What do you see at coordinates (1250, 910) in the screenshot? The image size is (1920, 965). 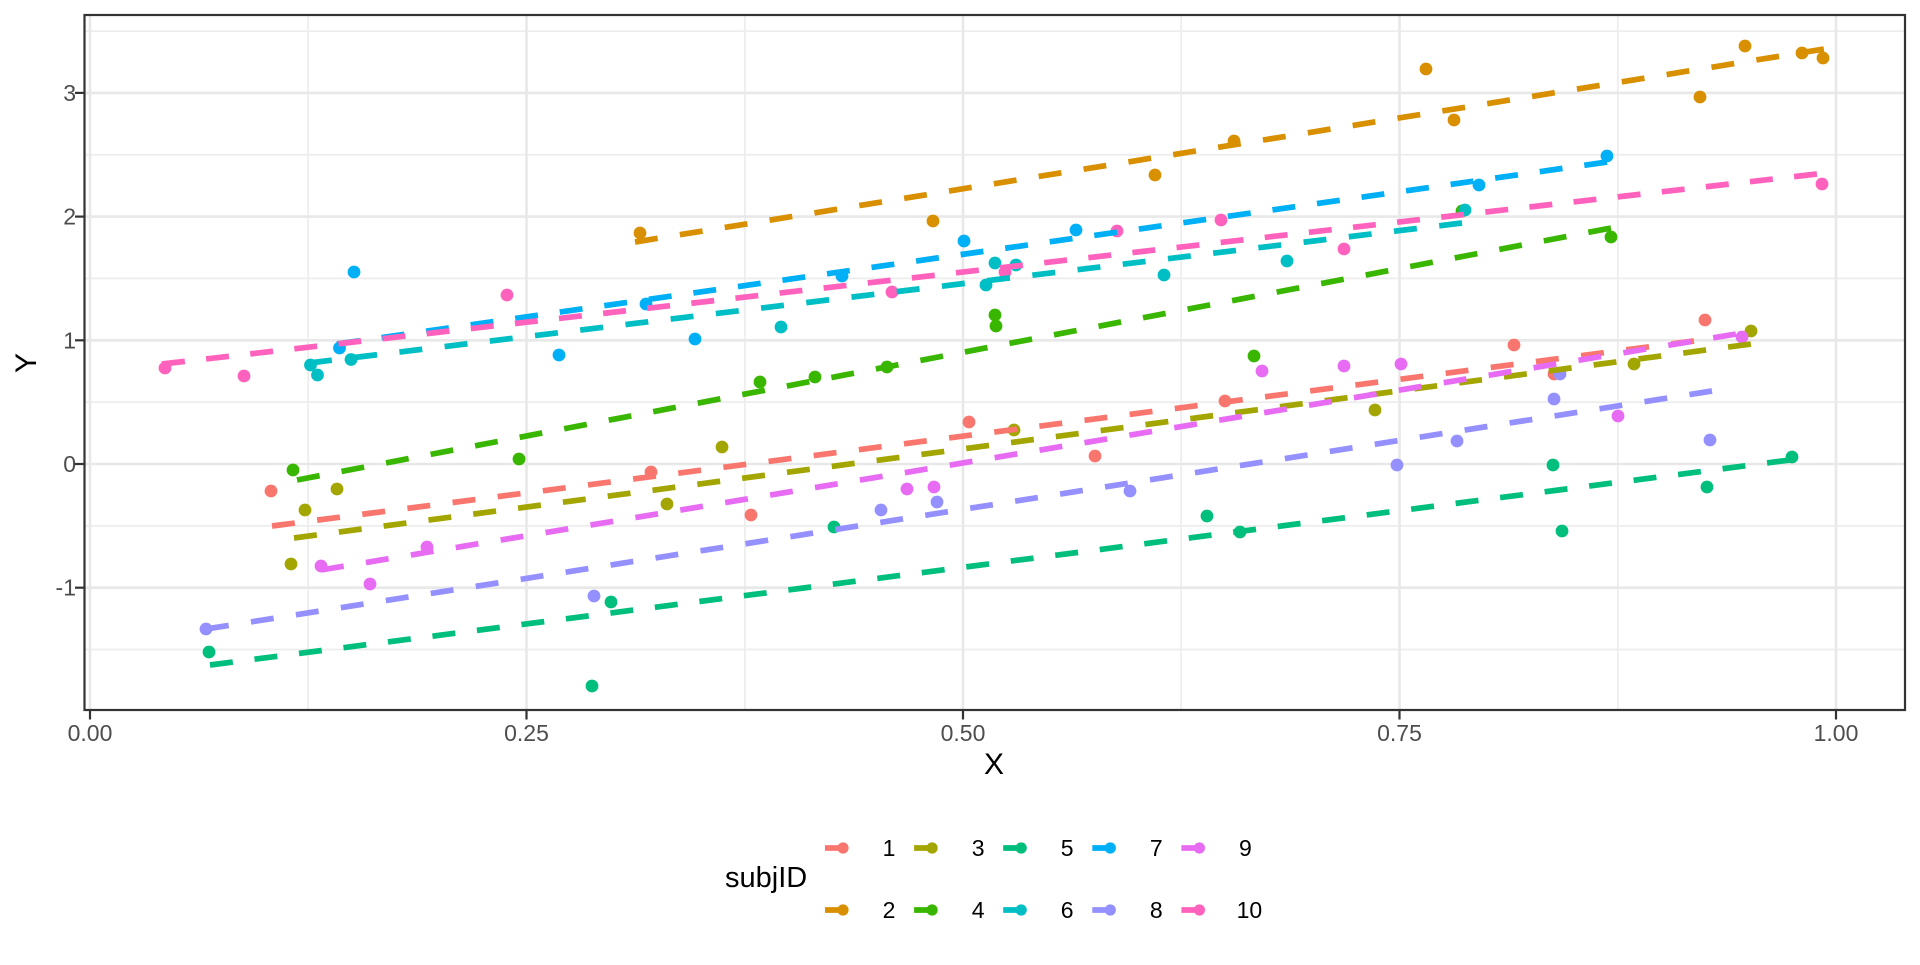 I see `svg-text: 10` at bounding box center [1250, 910].